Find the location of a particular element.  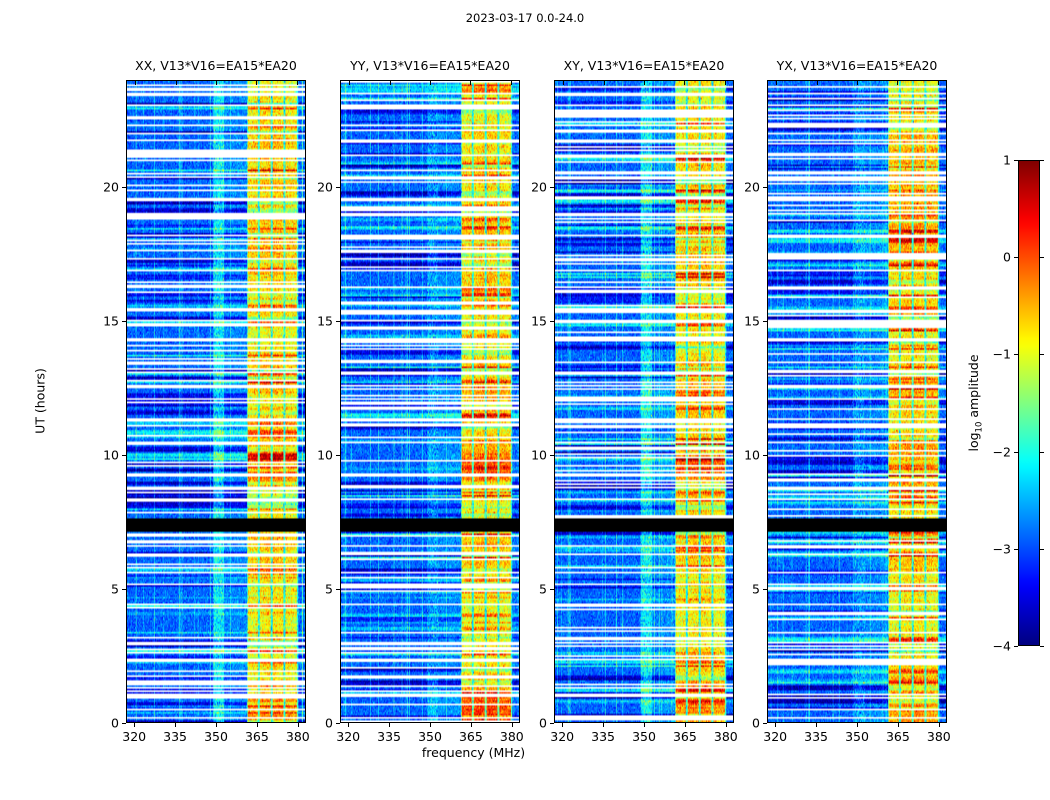

colorbar: −4 −3 −2 −1 0 1 is located at coordinates (1018, 403).